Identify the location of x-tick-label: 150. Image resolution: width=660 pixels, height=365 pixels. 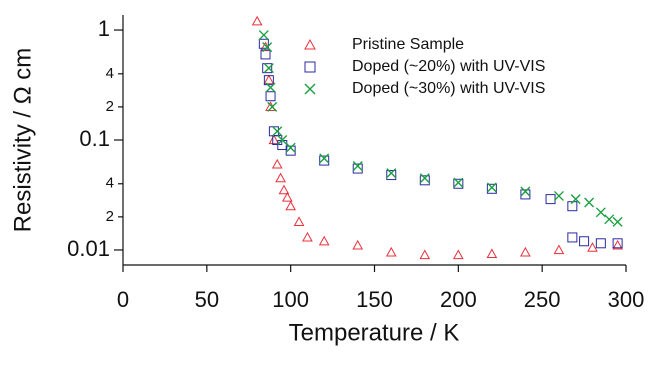
(374, 299).